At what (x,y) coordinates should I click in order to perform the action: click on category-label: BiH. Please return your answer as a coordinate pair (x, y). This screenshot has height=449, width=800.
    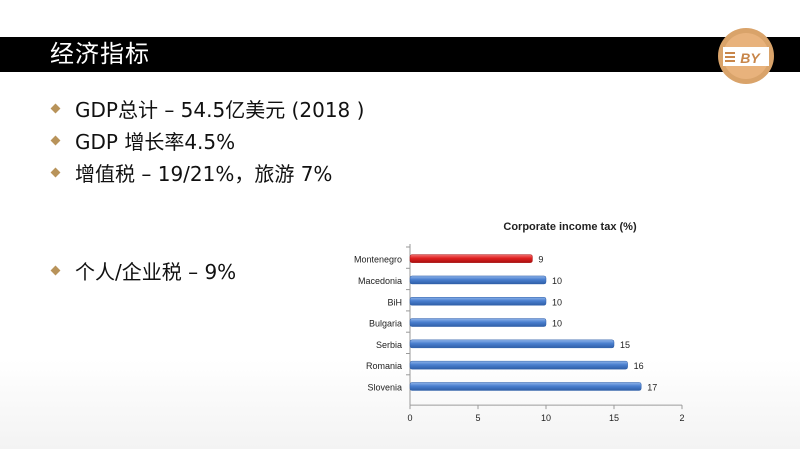
    Looking at the image, I should click on (394, 302).